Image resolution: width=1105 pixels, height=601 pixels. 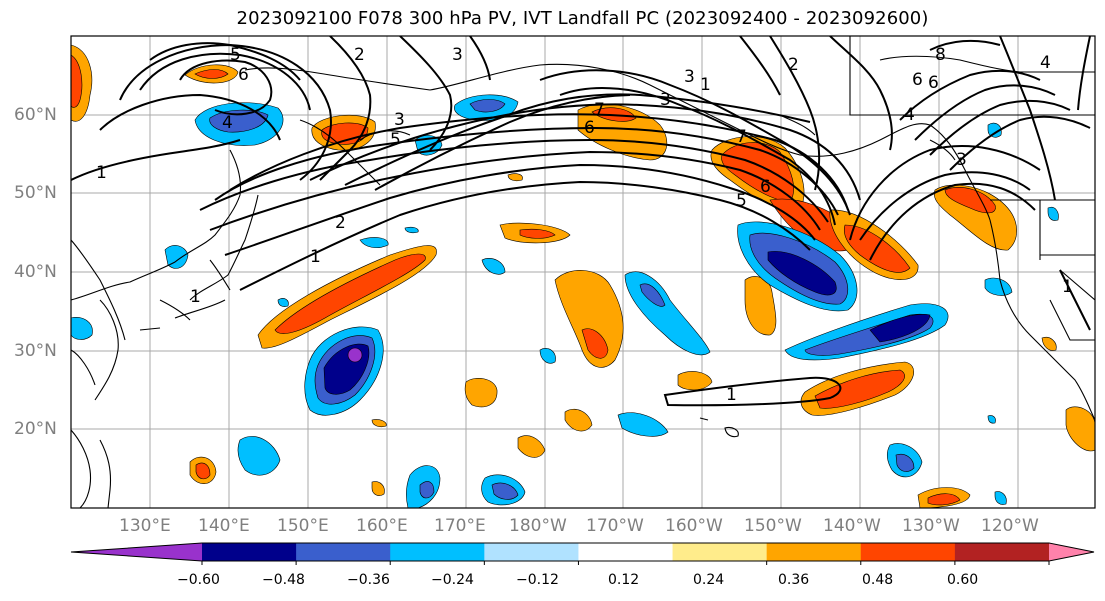 What do you see at coordinates (625, 563) in the screenshot?
I see `colorbar-ticks` at bounding box center [625, 563].